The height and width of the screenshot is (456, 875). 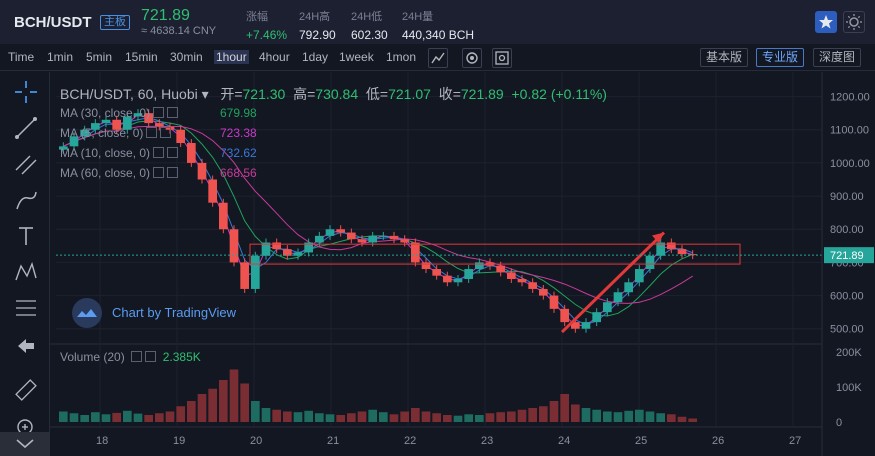 I want to click on time-tick-label: 24, so click(x=564, y=441).